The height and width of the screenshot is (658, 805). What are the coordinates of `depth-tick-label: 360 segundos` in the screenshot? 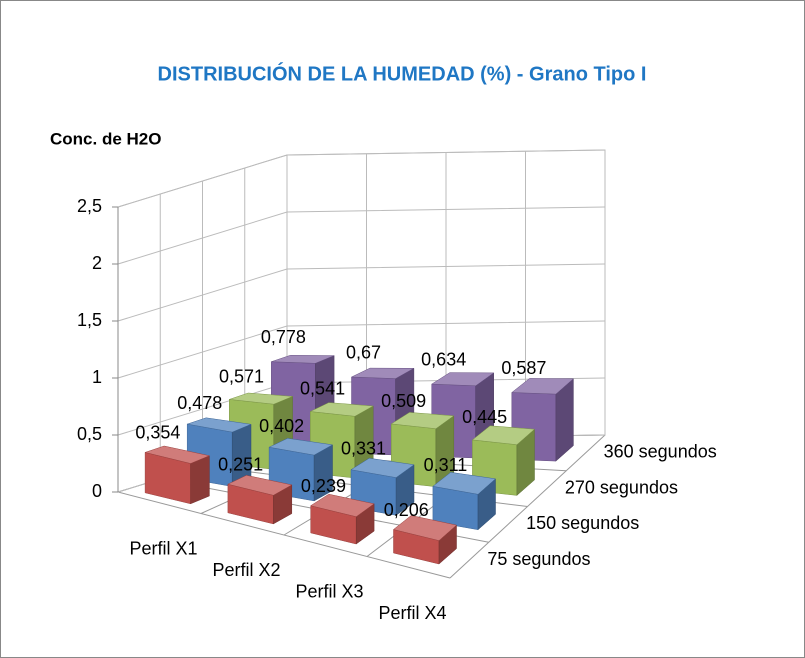 It's located at (660, 452).